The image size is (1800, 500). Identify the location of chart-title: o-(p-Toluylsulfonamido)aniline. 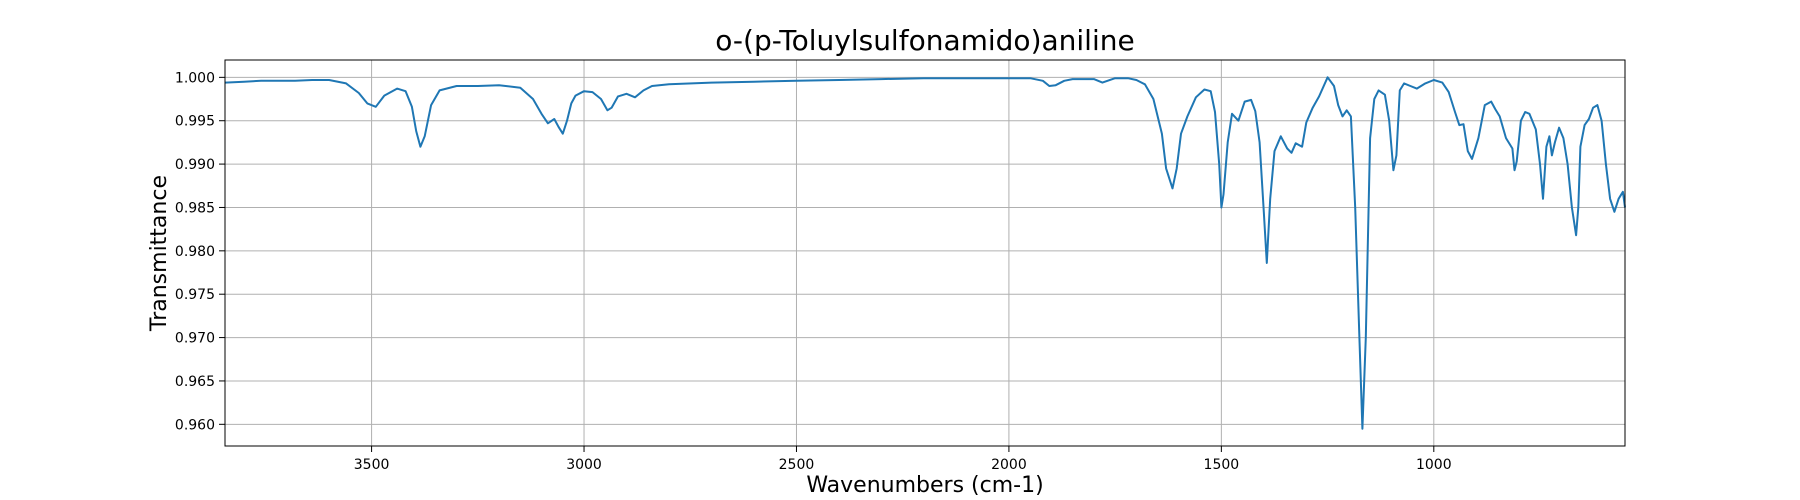
(924, 40).